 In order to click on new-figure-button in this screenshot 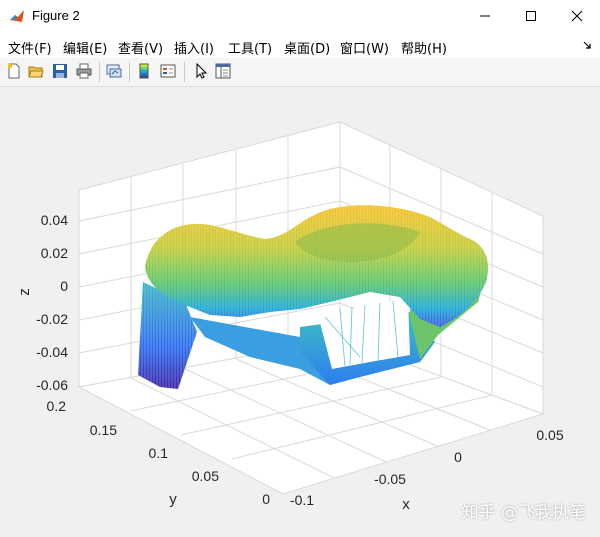, I will do `click(14, 71)`.